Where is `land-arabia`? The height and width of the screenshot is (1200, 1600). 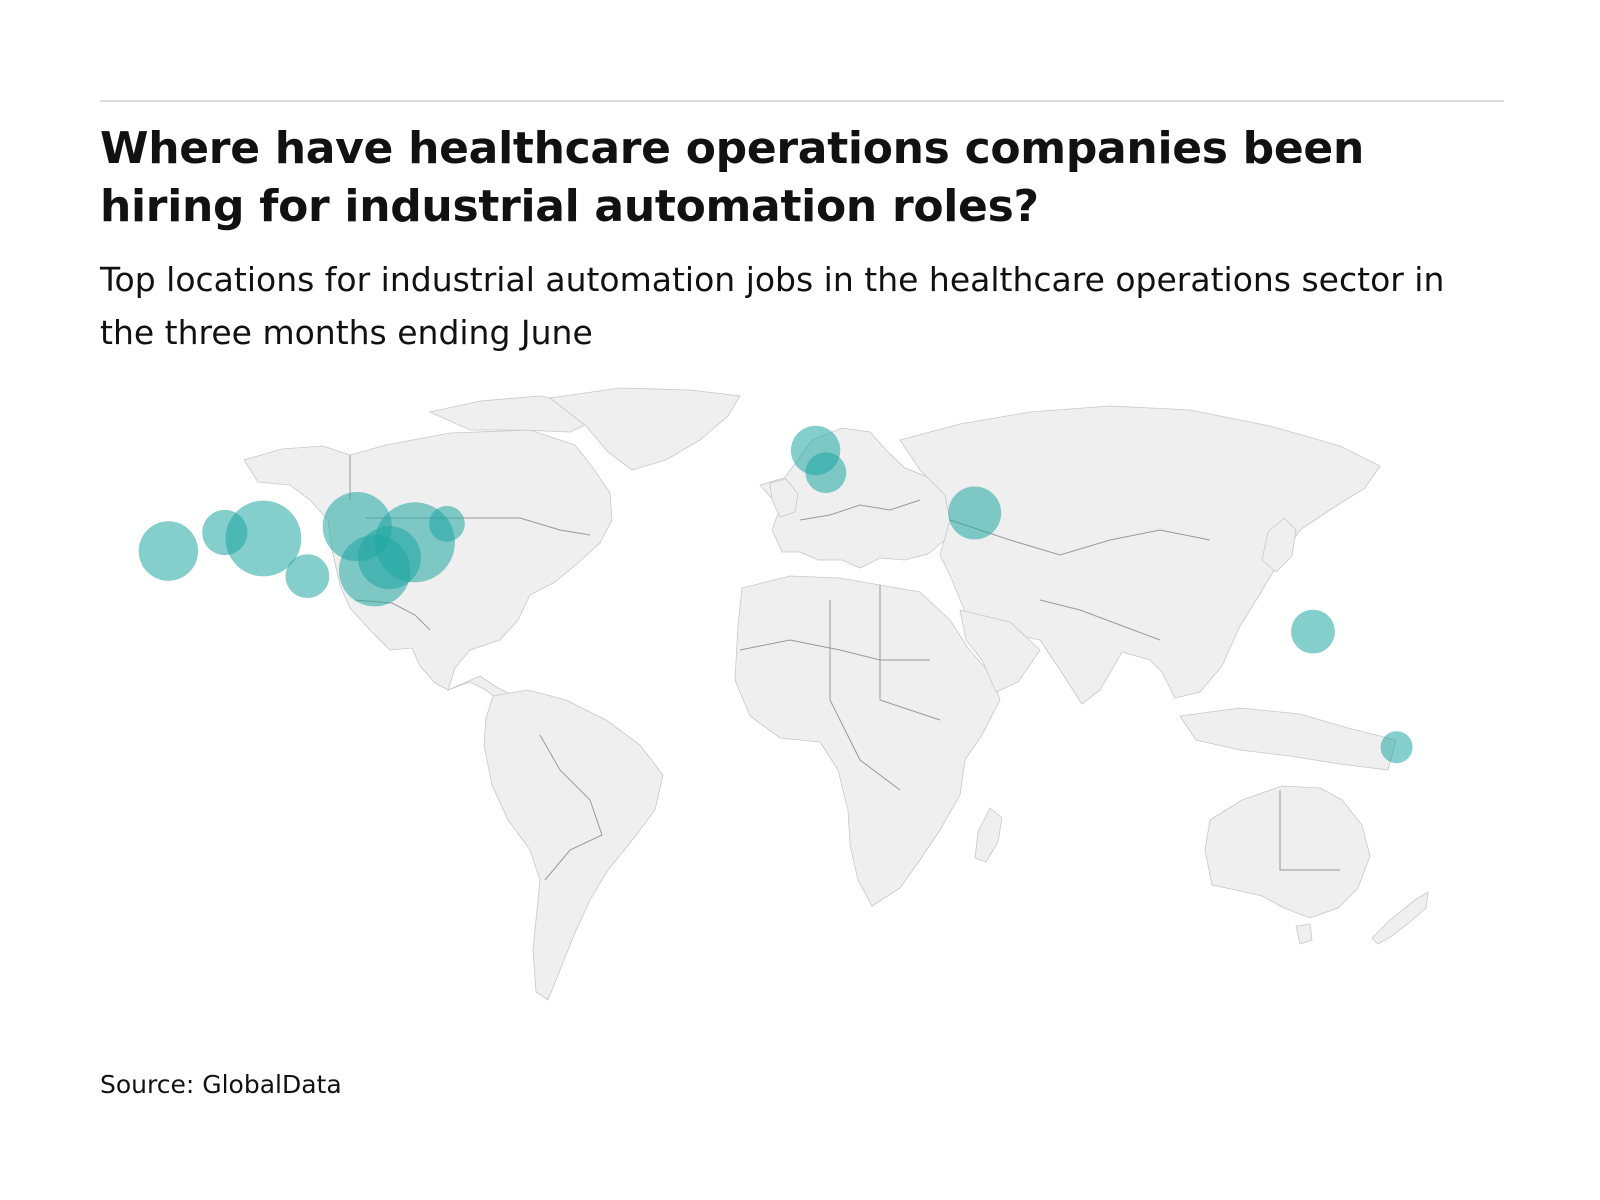 land-arabia is located at coordinates (1000, 651).